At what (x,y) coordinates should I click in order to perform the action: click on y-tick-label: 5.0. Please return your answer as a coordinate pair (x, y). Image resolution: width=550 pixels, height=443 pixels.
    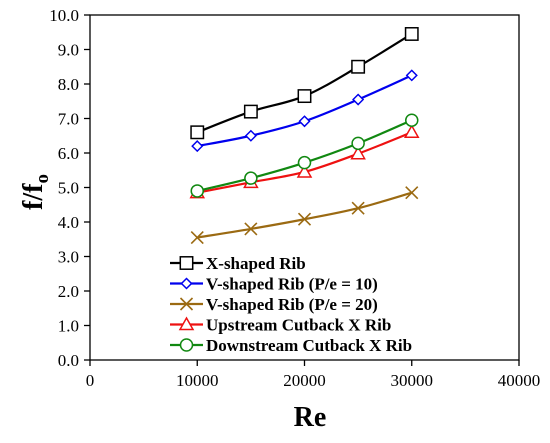
    Looking at the image, I should click on (68, 188).